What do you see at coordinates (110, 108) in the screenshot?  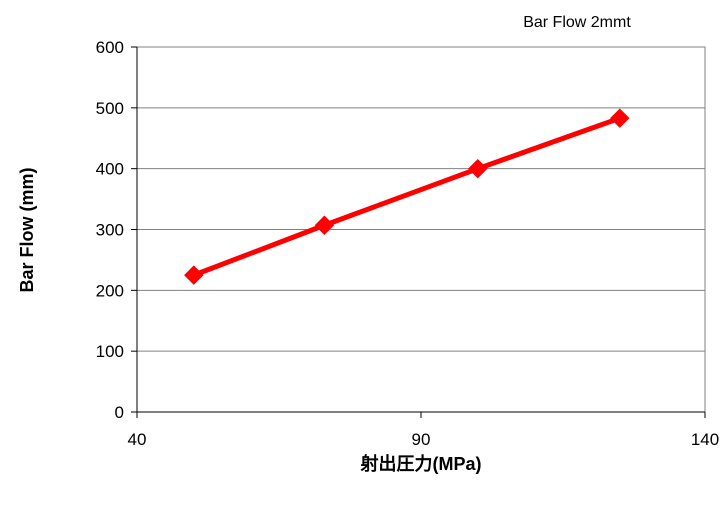 I see `y-tick-label: 500` at bounding box center [110, 108].